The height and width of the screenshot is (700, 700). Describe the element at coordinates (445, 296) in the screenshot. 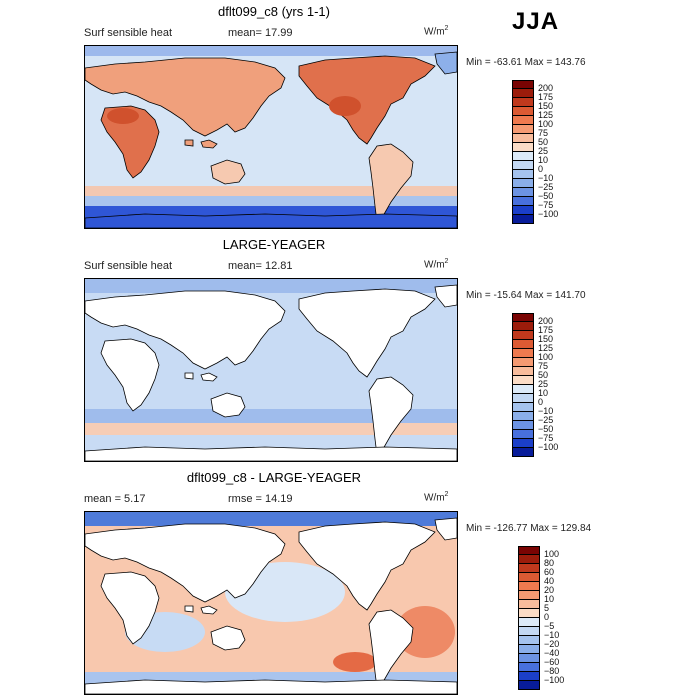

I see `greenland` at that location.